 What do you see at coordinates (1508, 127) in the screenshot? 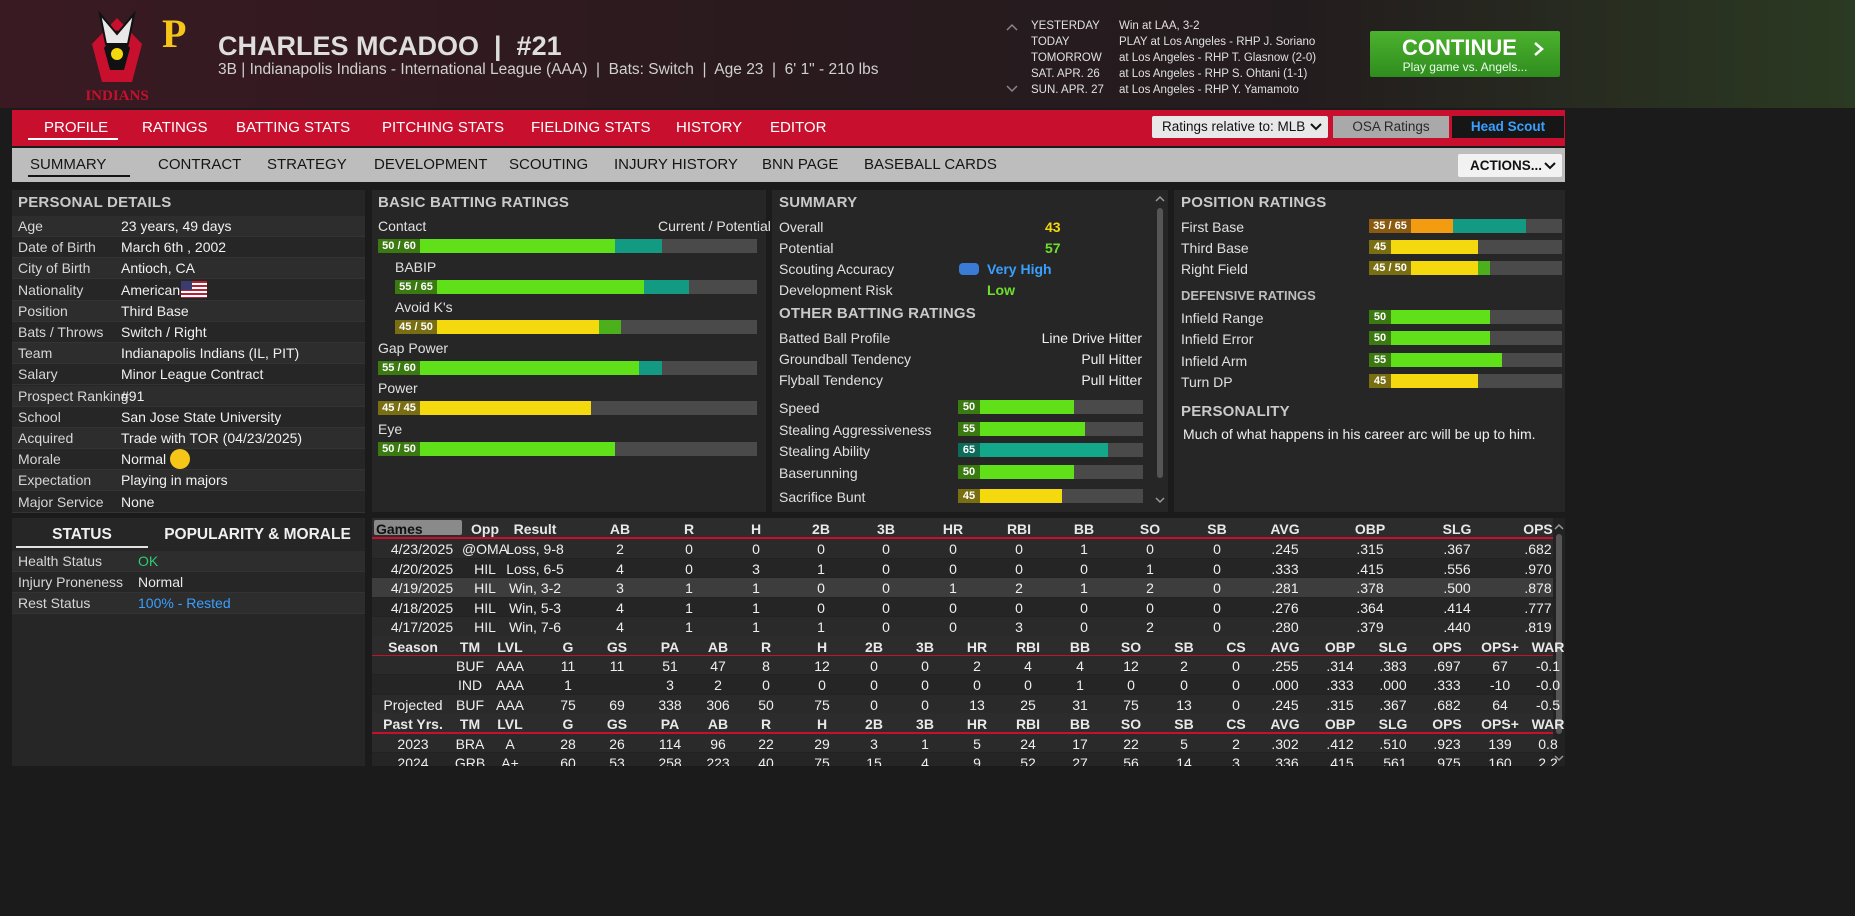
I see `head-scout-button: Head Scout` at bounding box center [1508, 127].